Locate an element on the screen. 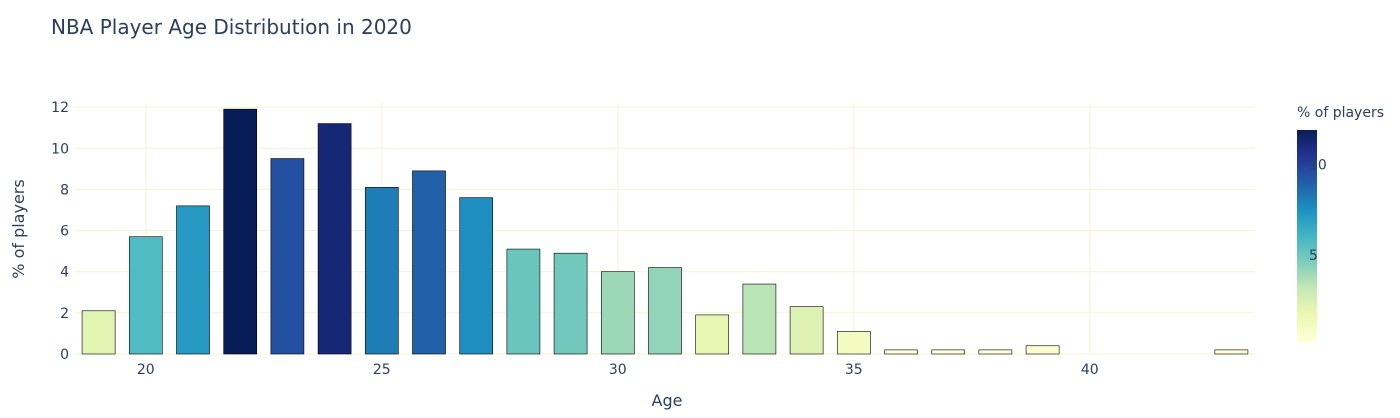 This screenshot has width=1400, height=418. y-tick-label: 8 is located at coordinates (64, 190).